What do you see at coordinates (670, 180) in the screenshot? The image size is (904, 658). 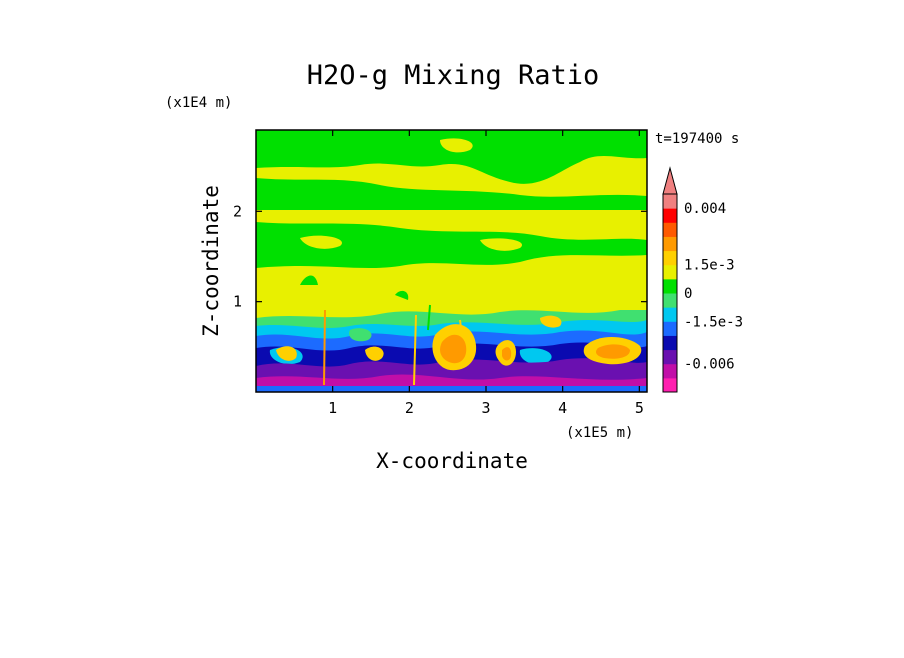 I see `colorbar-extend-arrow` at bounding box center [670, 180].